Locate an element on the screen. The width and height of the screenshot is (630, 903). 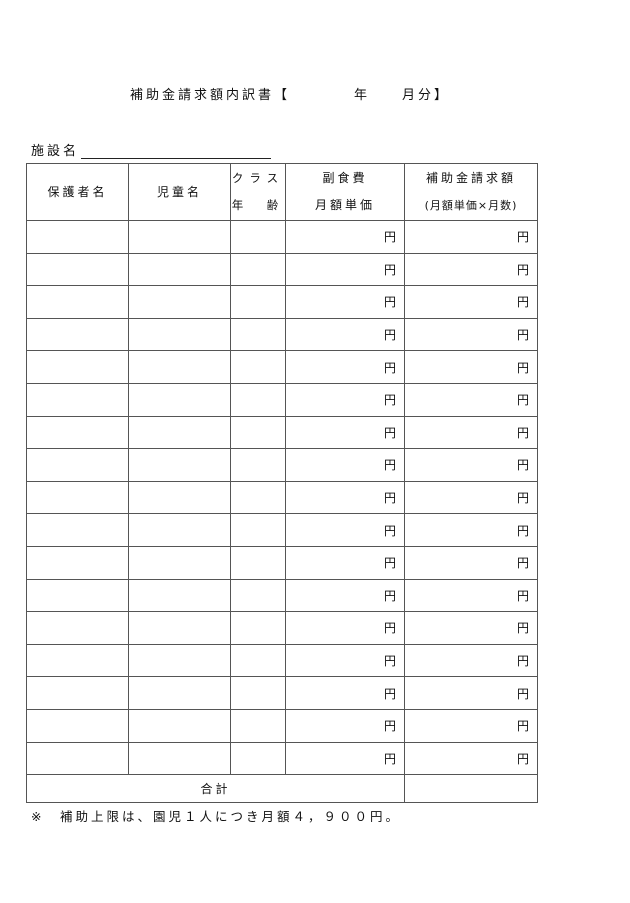
total-row: 合計 is located at coordinates (282, 789).